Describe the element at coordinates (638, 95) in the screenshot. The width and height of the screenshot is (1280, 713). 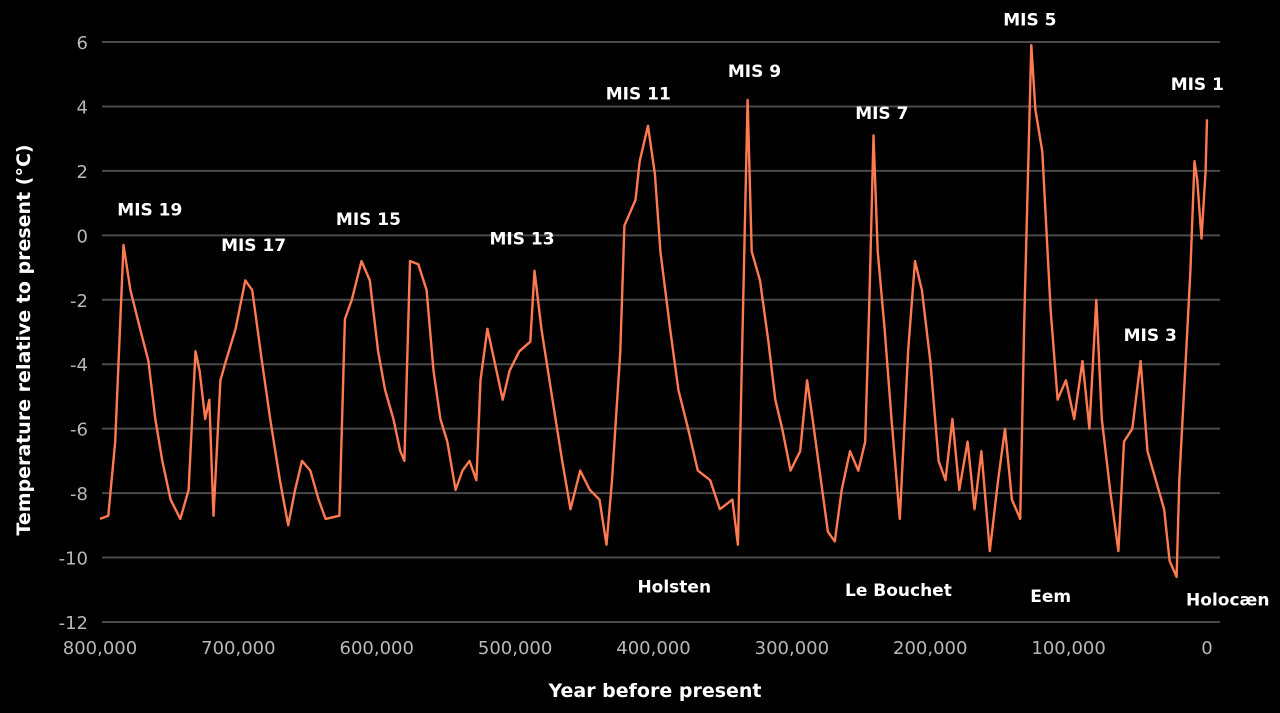
I see `annotation-label: MIS 11` at that location.